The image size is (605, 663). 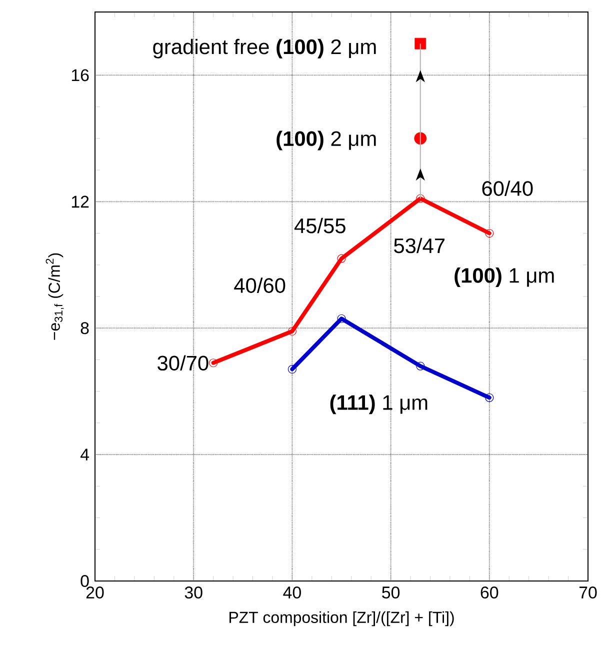 What do you see at coordinates (489, 592) in the screenshot?
I see `x-tick-label: 60` at bounding box center [489, 592].